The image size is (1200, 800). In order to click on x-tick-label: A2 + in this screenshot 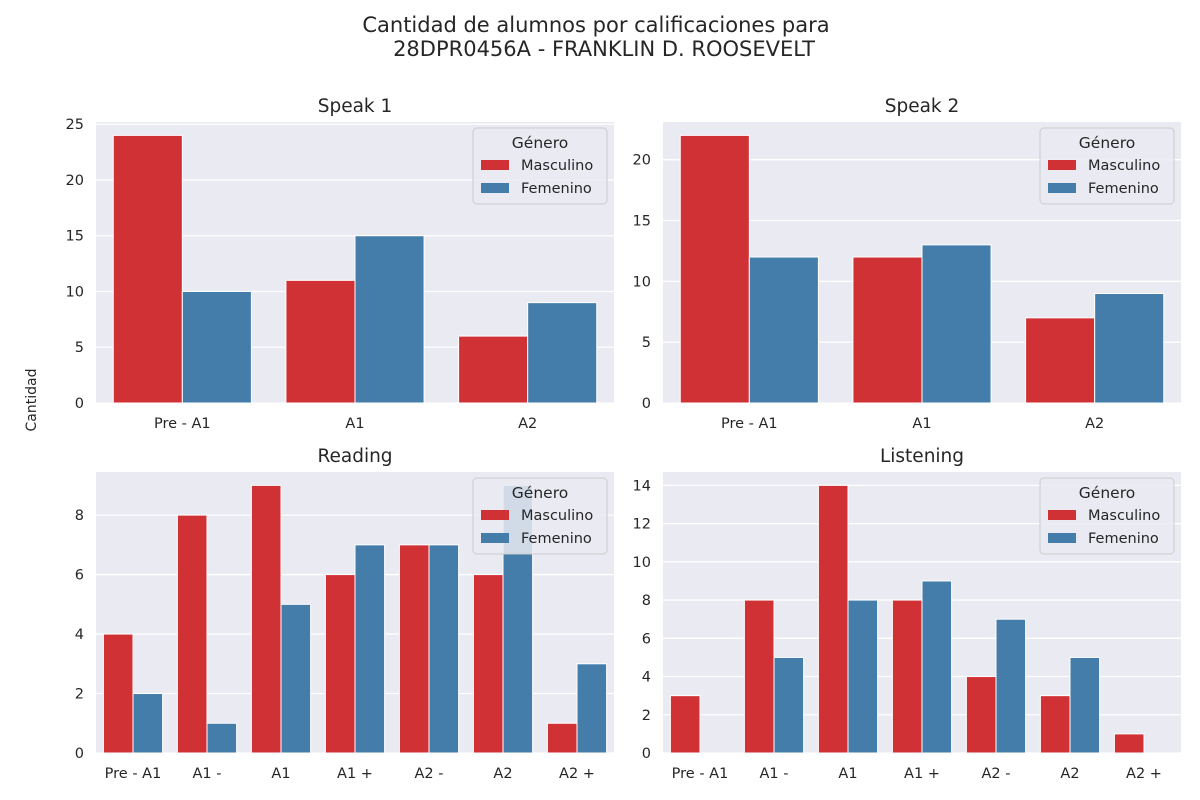, I will do `click(1144, 774)`.